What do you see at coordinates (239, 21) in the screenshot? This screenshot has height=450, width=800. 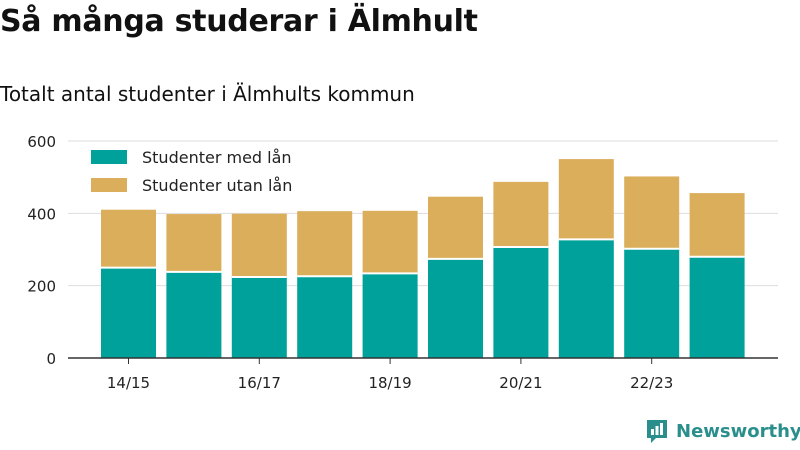 I see `chart-title: Så många studerar i Älmhult` at bounding box center [239, 21].